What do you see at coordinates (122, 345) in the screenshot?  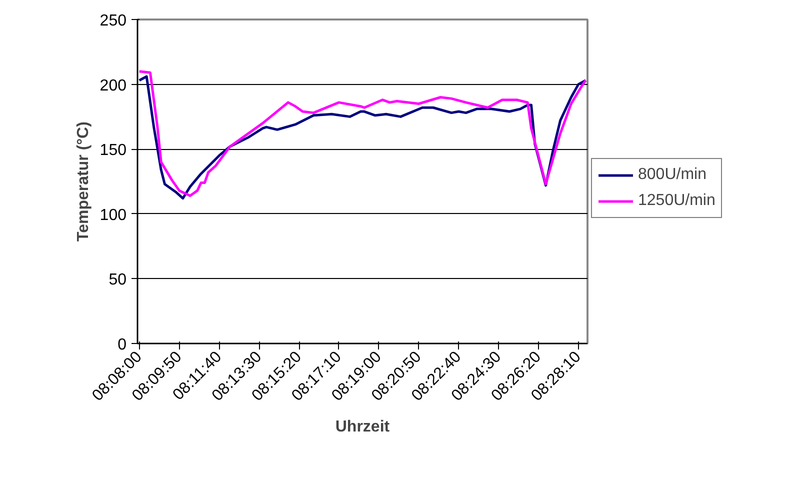 I see `y-tick-label: 0` at bounding box center [122, 345].